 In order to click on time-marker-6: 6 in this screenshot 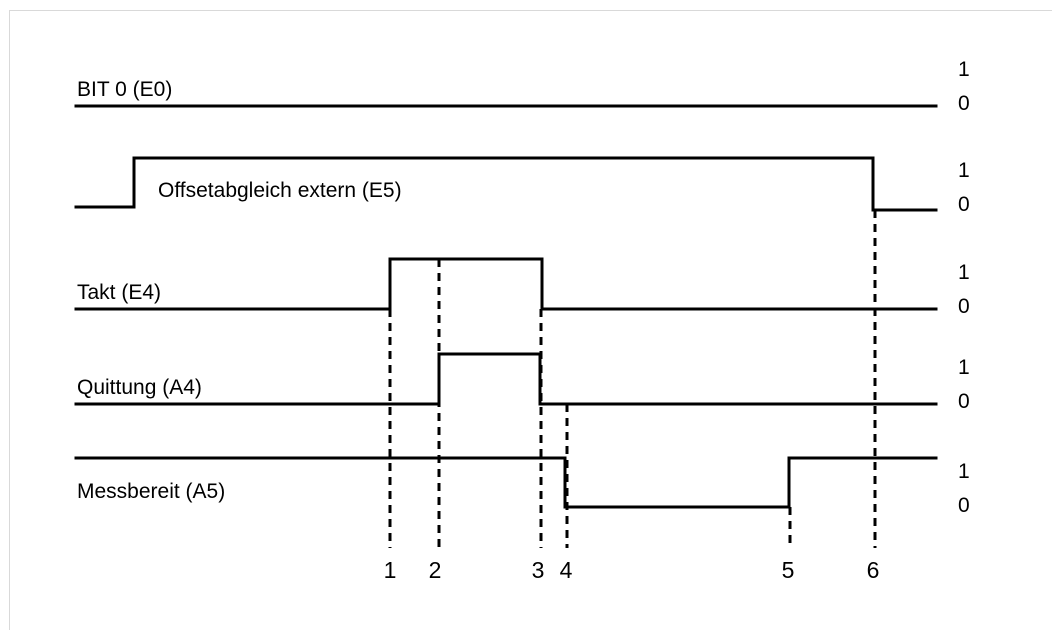, I will do `click(873, 570)`.